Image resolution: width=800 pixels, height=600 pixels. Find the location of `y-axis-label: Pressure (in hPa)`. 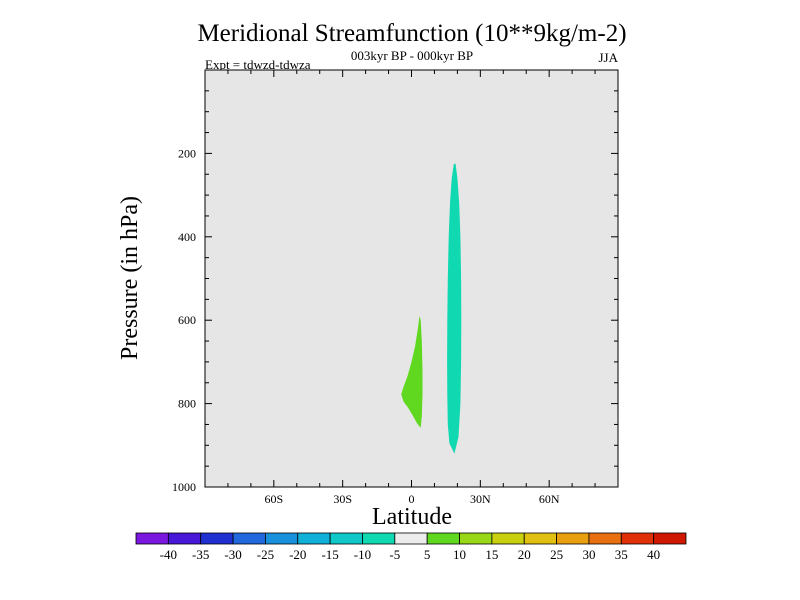

y-axis-label: Pressure (in hPa) is located at coordinates (130, 278).